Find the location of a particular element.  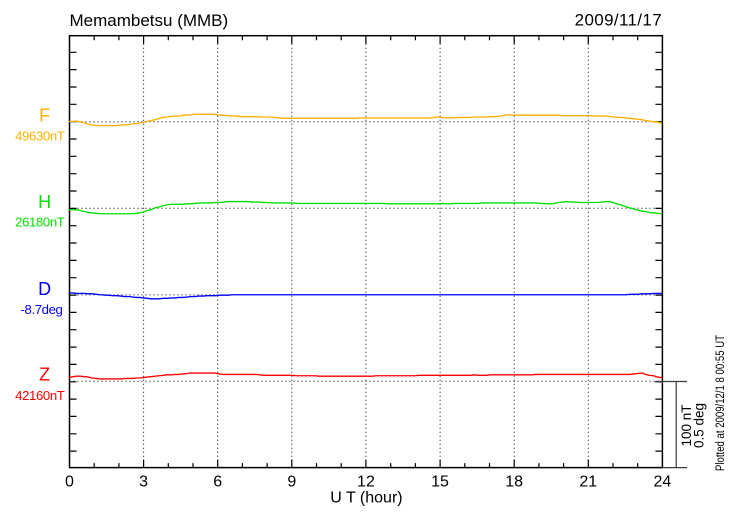

svg-text: H is located at coordinates (44, 202).